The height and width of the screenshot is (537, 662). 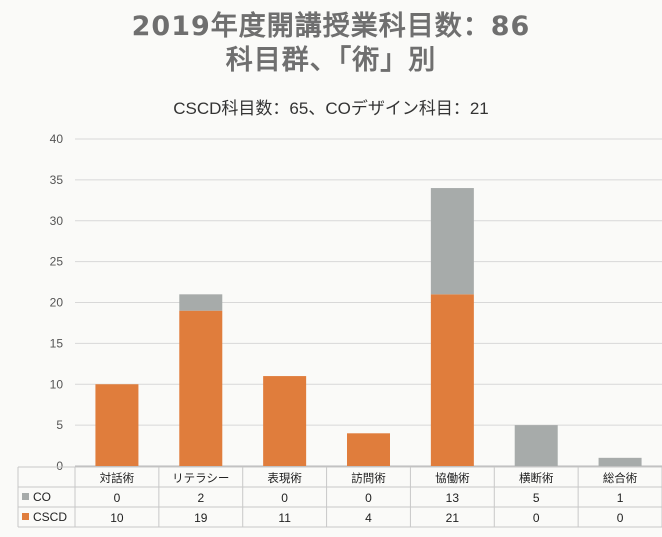 I want to click on y-tick-label: 25, so click(x=57, y=262).